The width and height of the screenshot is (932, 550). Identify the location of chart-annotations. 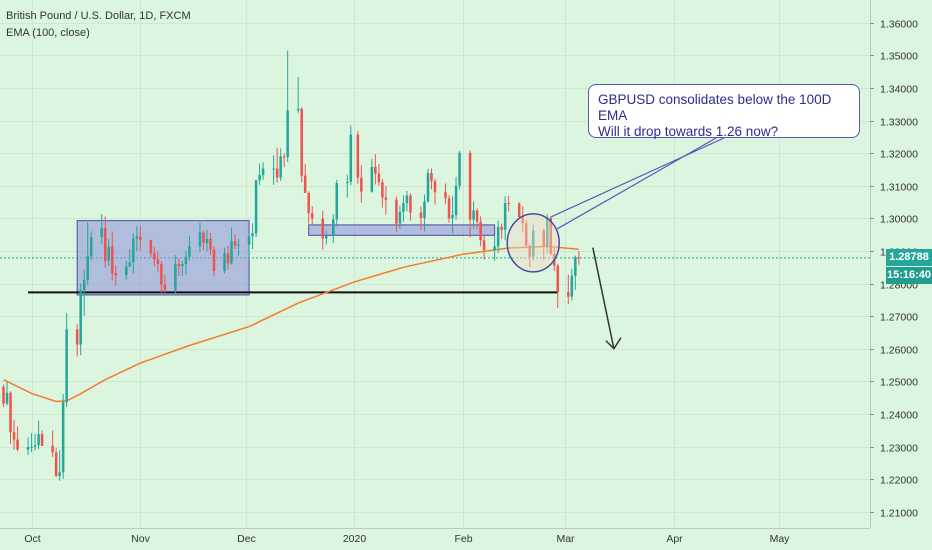
(615, 243).